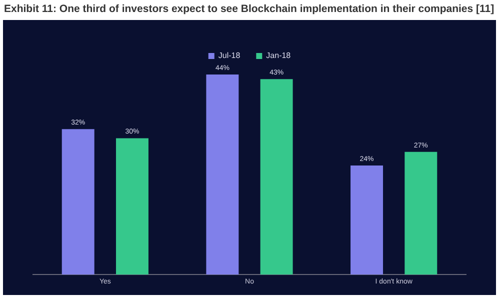  What do you see at coordinates (229, 55) in the screenshot?
I see `legend-label: Jul-18` at bounding box center [229, 55].